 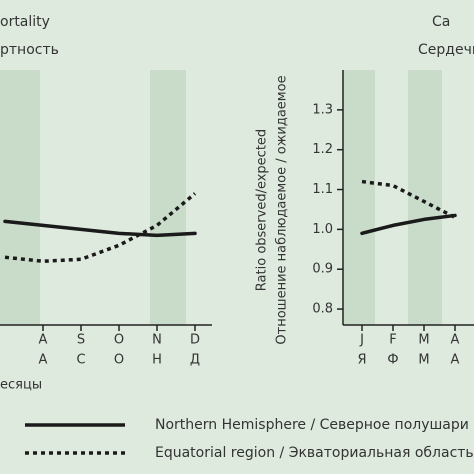 I want to click on x-tick-label: N, so click(x=157, y=340).